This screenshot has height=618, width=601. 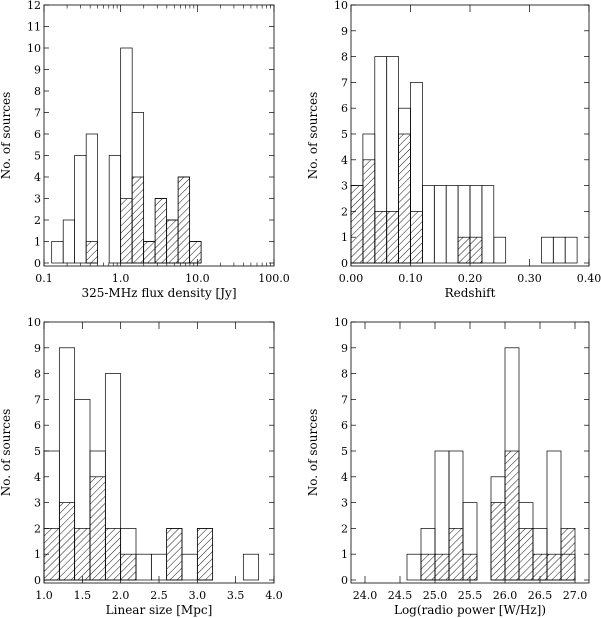 I want to click on x-axis-label: Redshift, so click(x=470, y=293).